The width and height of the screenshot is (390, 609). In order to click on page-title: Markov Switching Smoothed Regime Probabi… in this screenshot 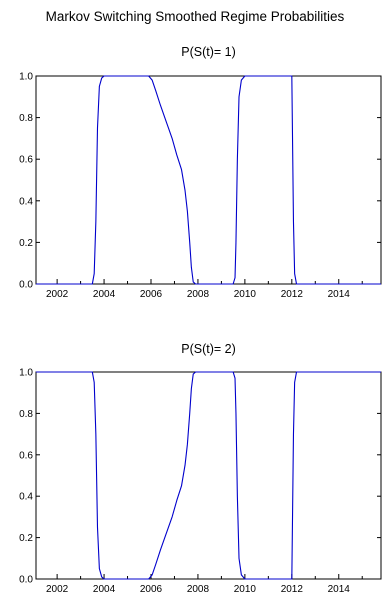, I will do `click(195, 16)`.